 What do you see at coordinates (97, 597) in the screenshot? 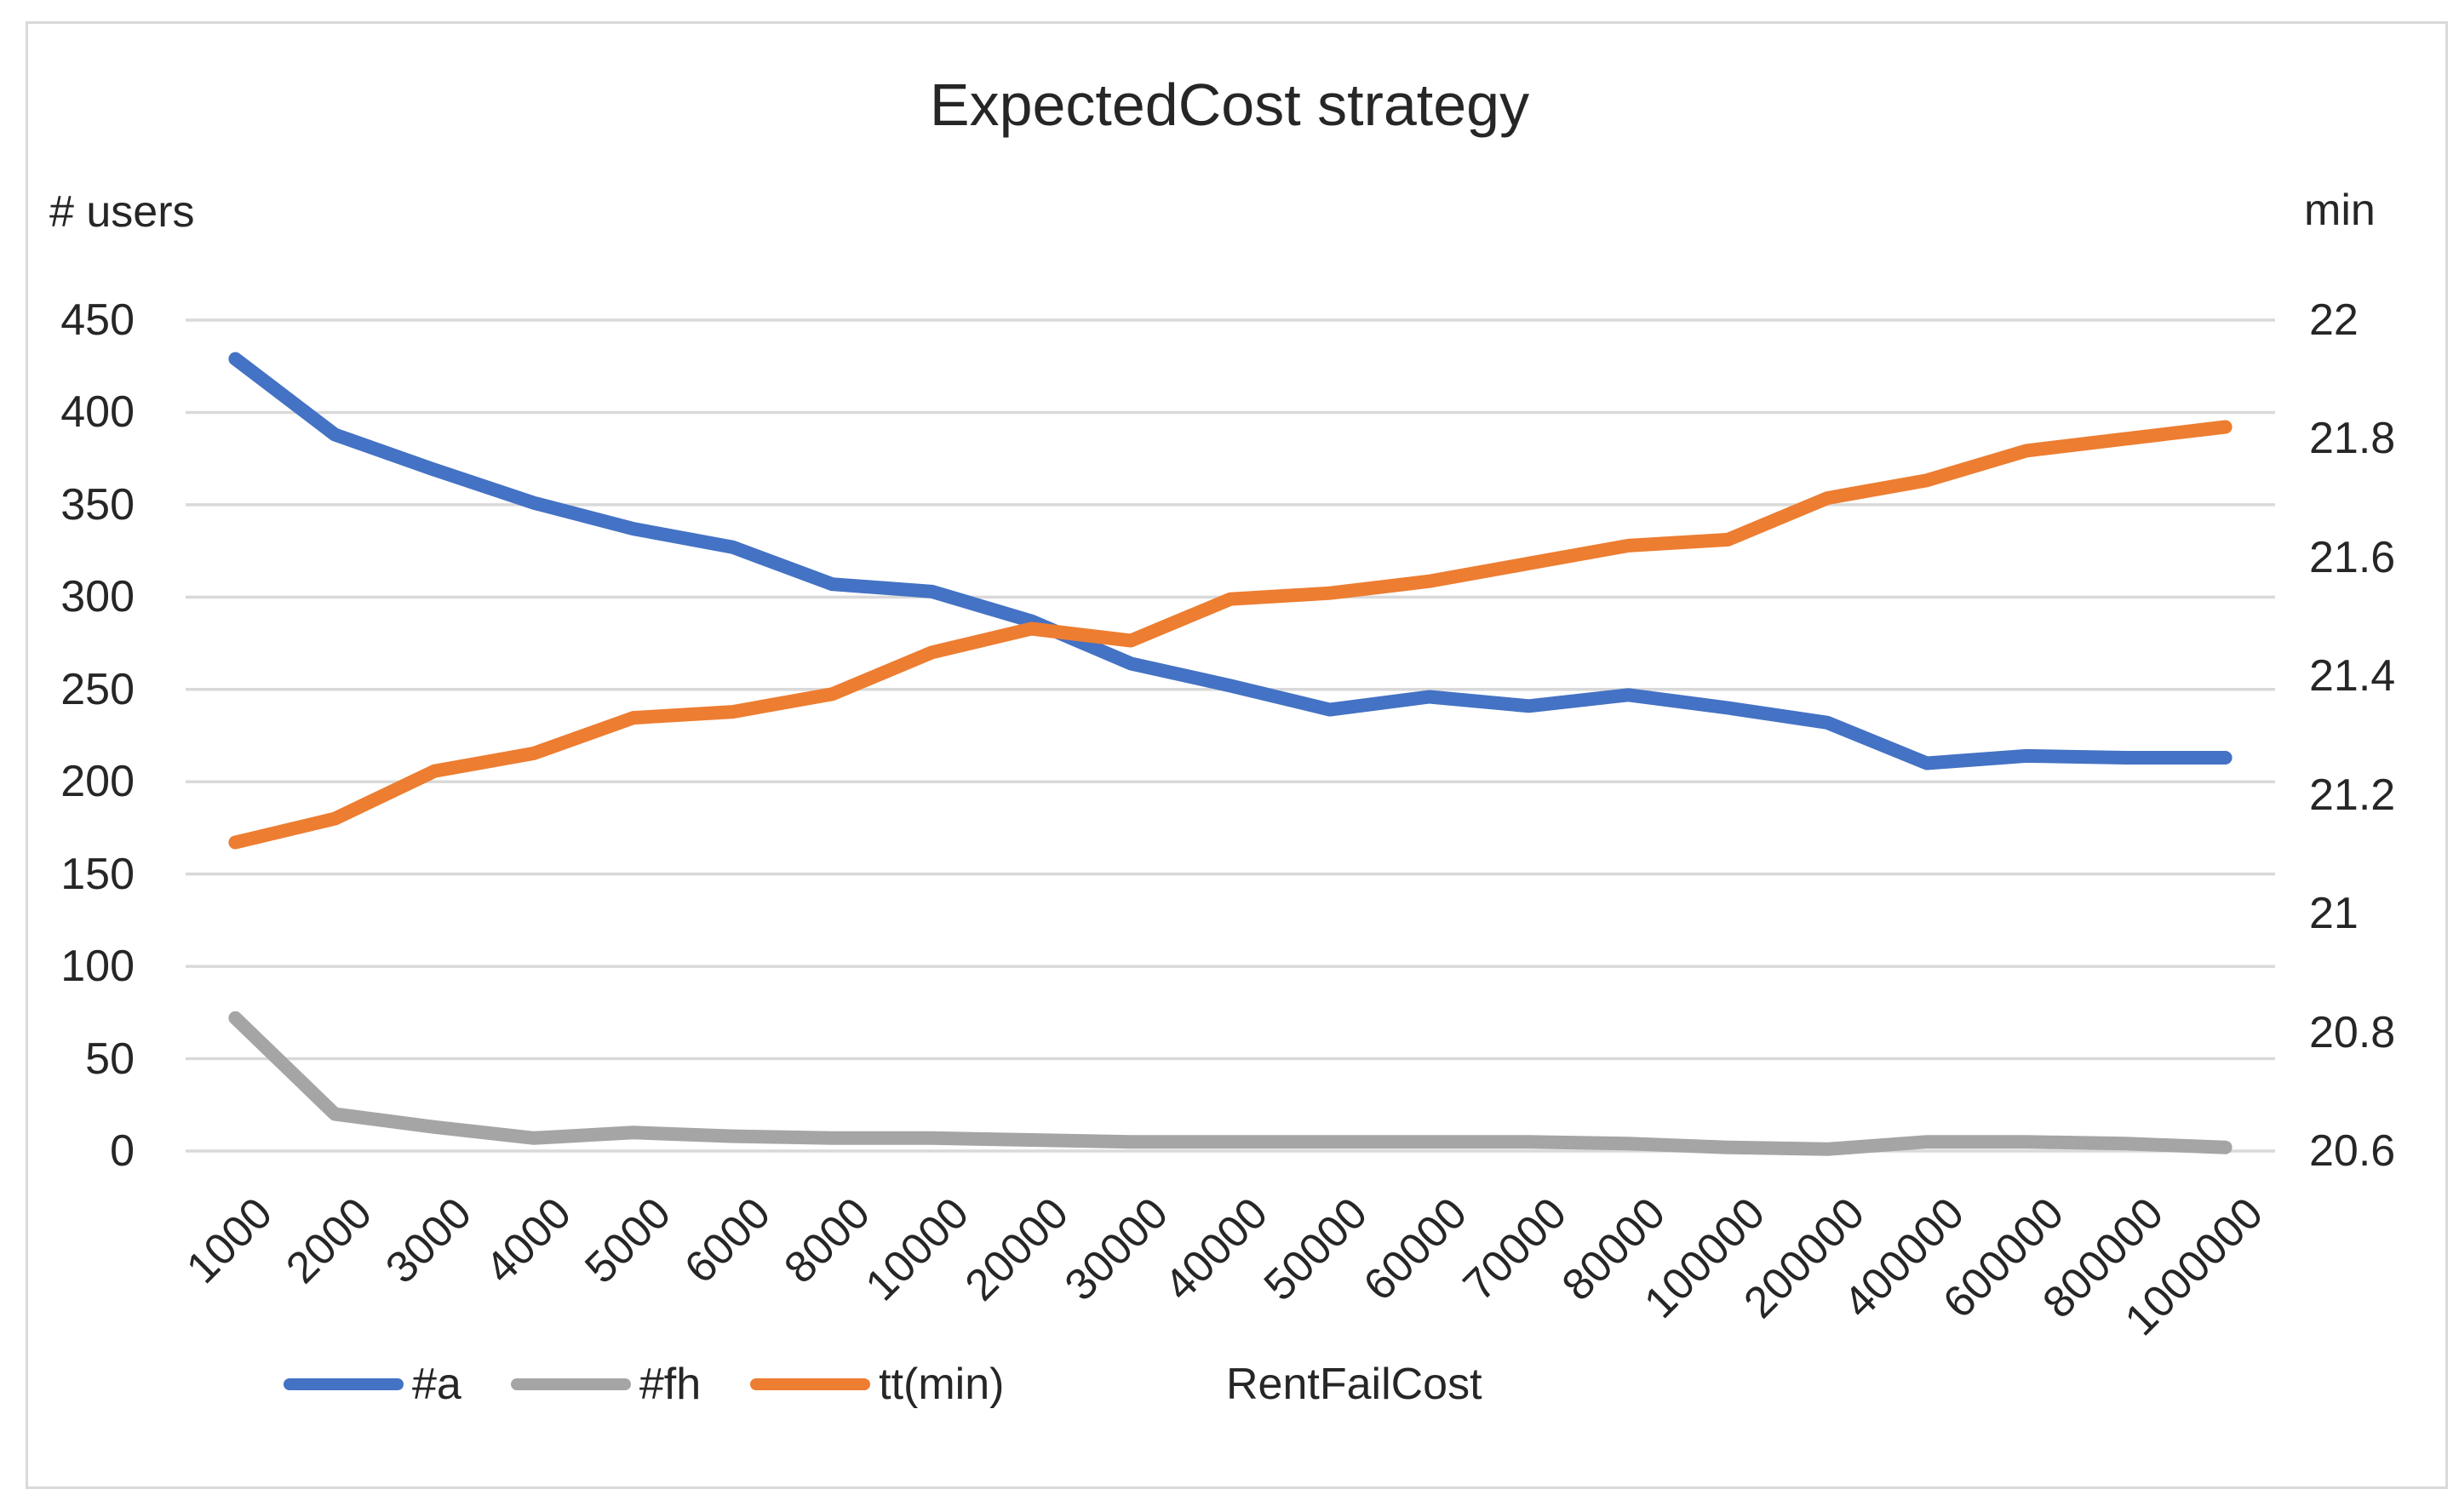
I see `left-axis-tick: 300` at bounding box center [97, 597].